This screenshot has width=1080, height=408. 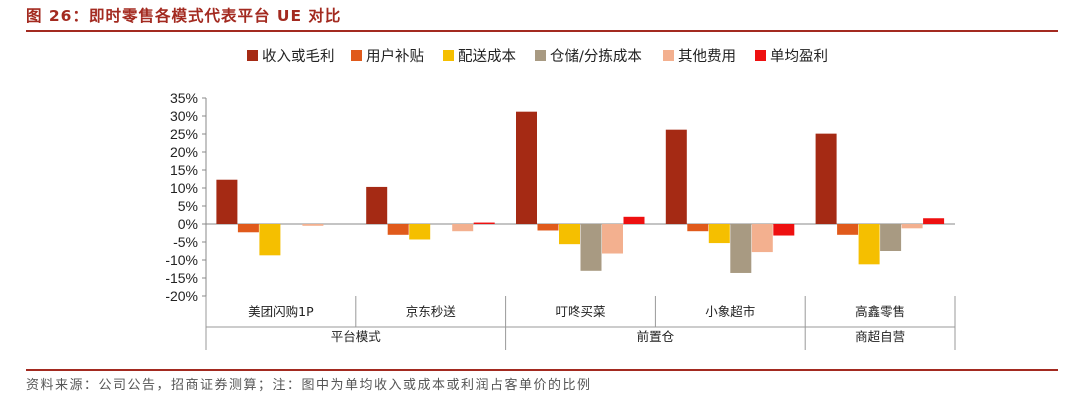 What do you see at coordinates (880, 311) in the screenshot?
I see `category-label: 高鑫零售` at bounding box center [880, 311].